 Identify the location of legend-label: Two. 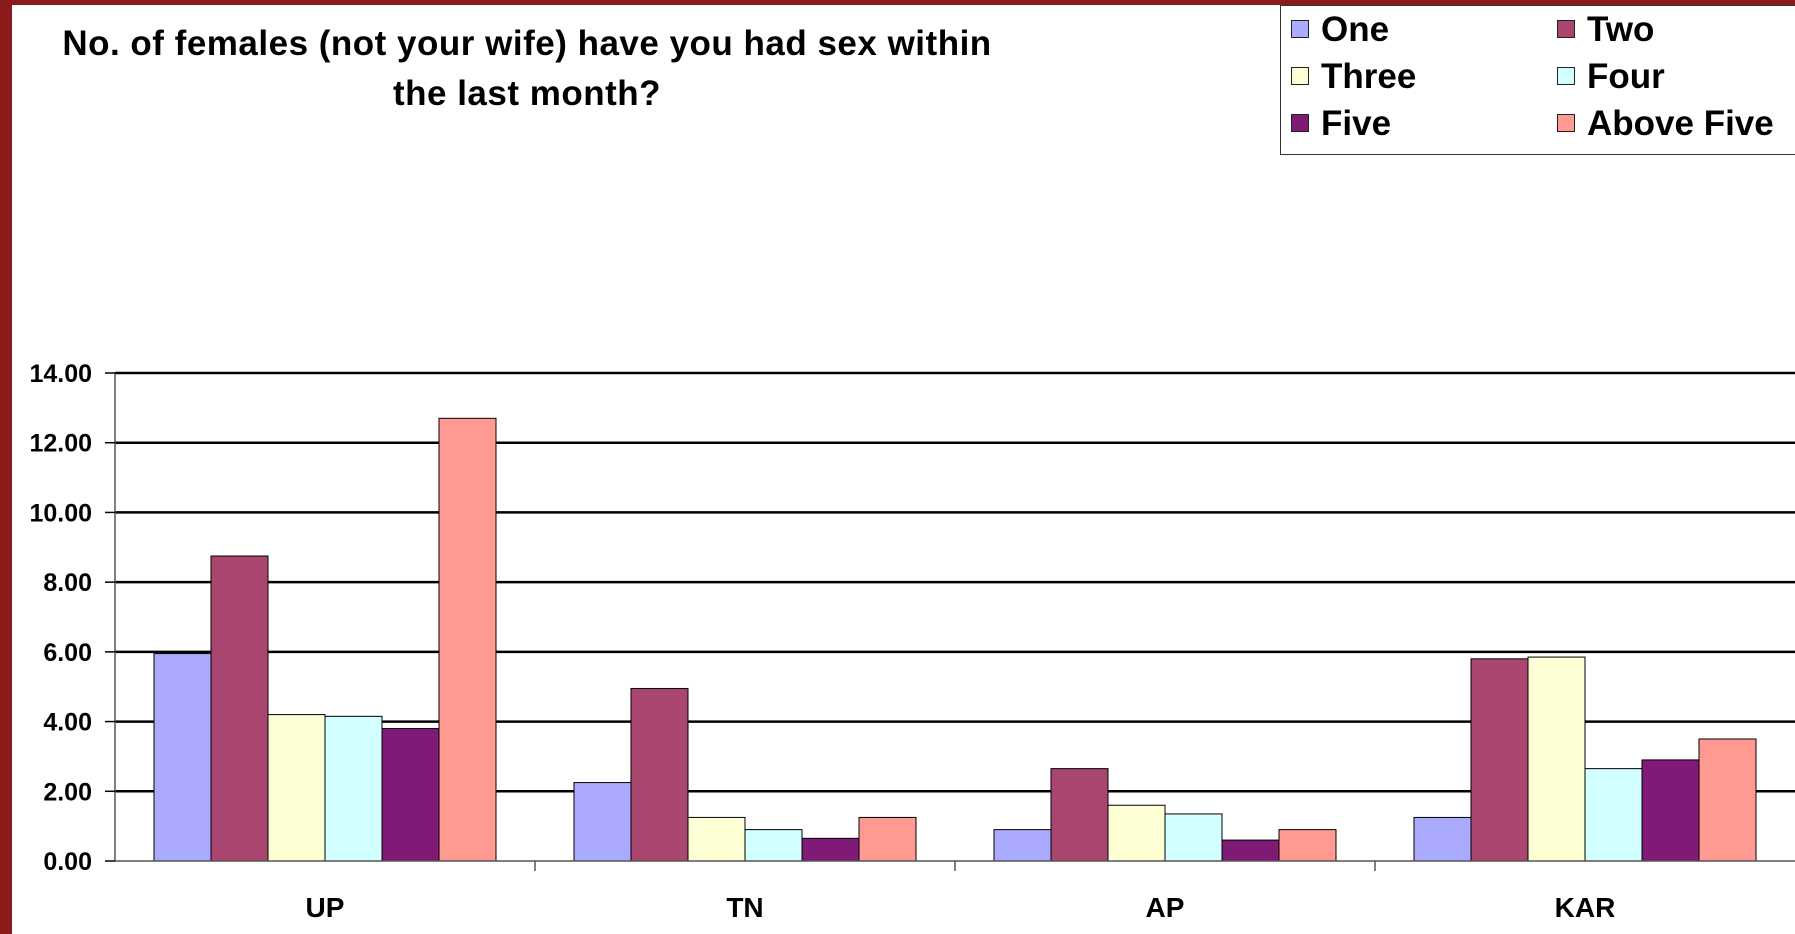
(1621, 29).